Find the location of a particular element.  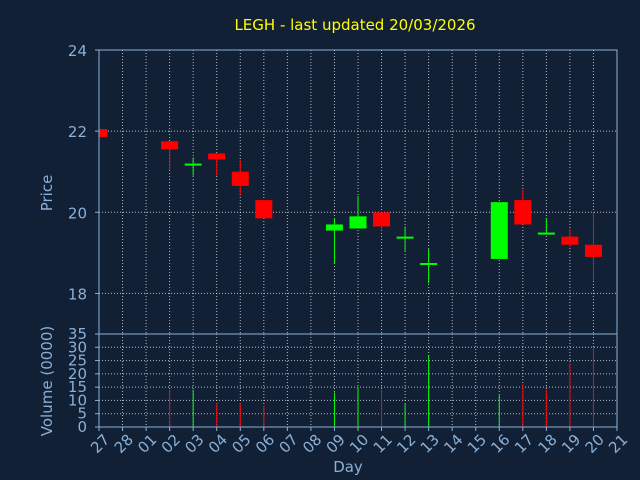

price-axis-label: Price is located at coordinates (47, 193).